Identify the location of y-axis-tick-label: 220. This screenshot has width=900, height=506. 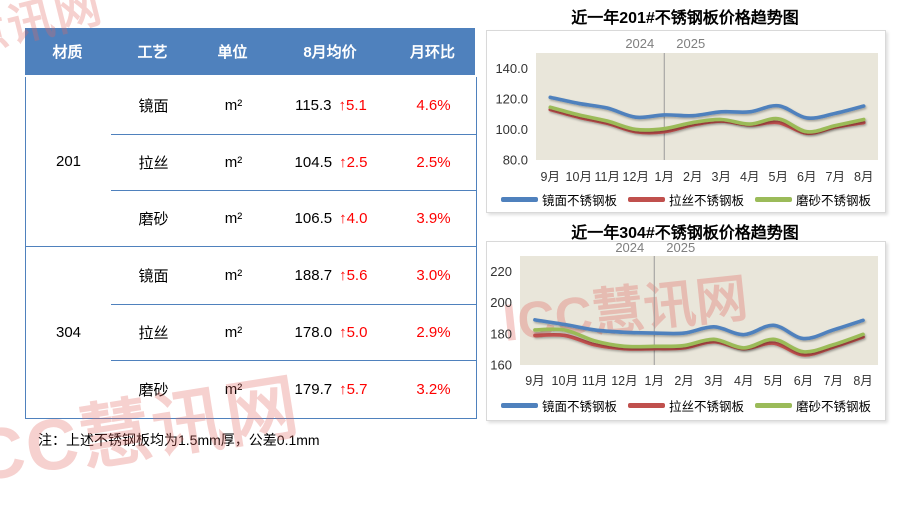
(501, 271).